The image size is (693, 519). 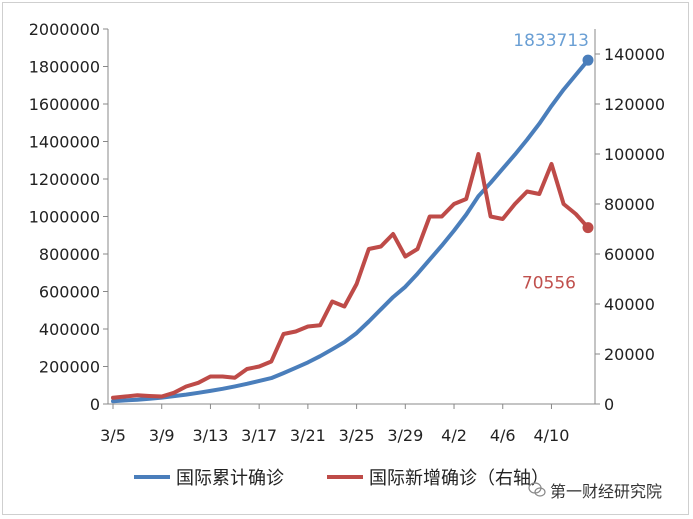 What do you see at coordinates (629, 304) in the screenshot?
I see `right-tick-label: 40000` at bounding box center [629, 304].